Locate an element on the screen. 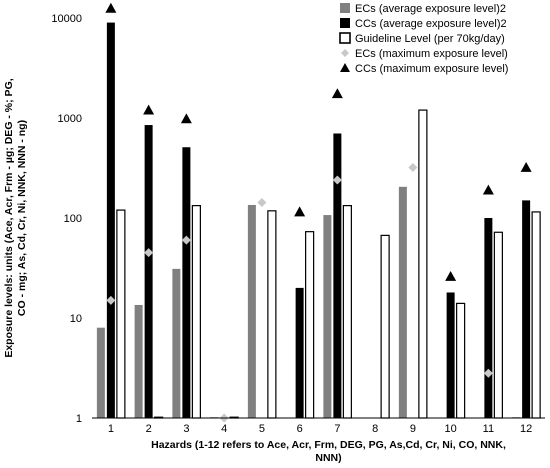 The height and width of the screenshot is (468, 550). x-tick-label: 12 is located at coordinates (526, 429).